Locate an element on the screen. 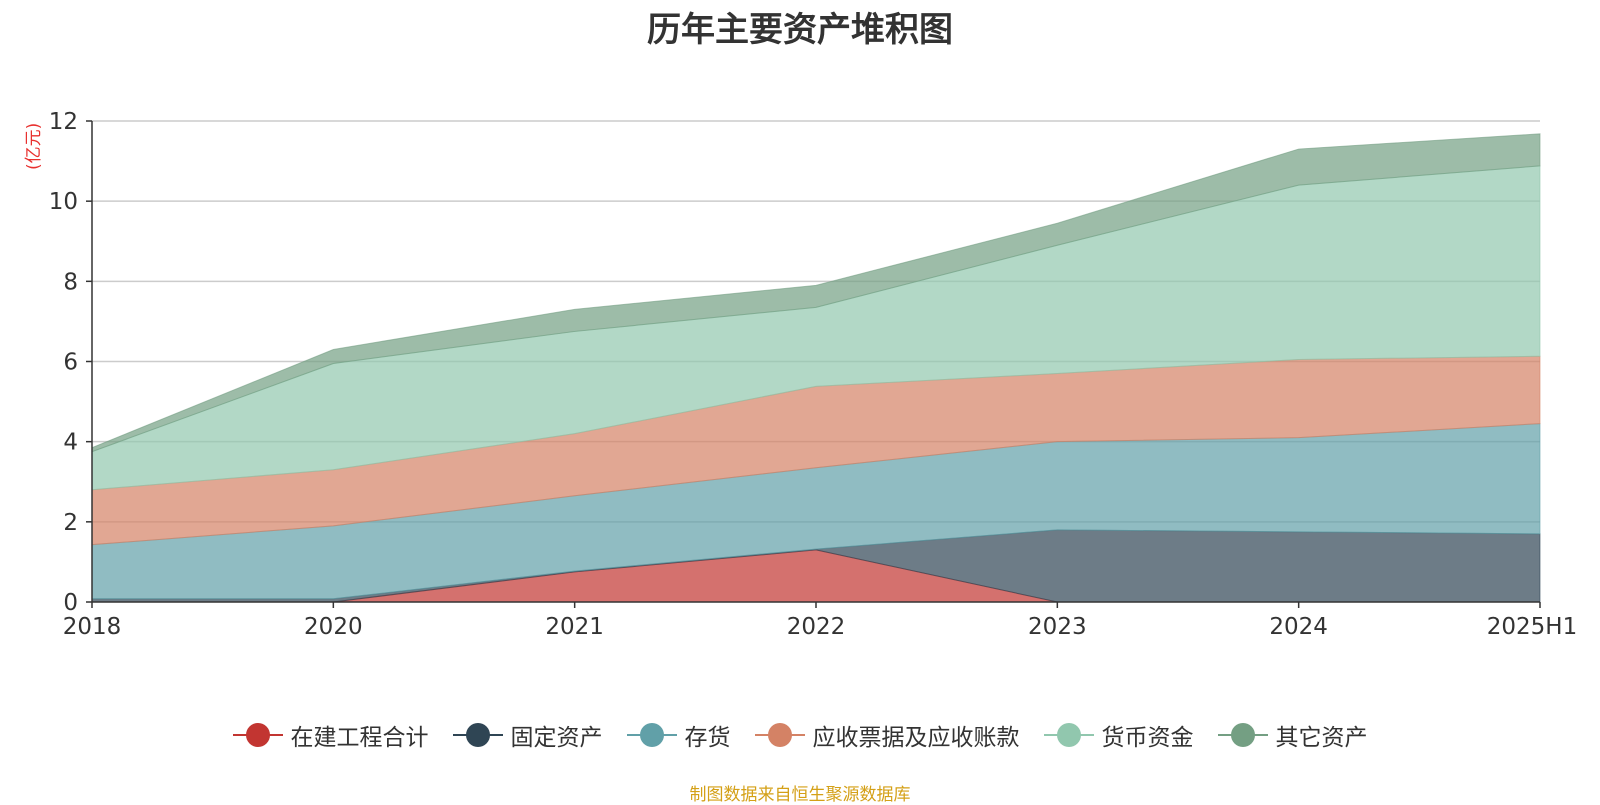 The width and height of the screenshot is (1600, 805). x-tick-label: 2018 is located at coordinates (92, 627).